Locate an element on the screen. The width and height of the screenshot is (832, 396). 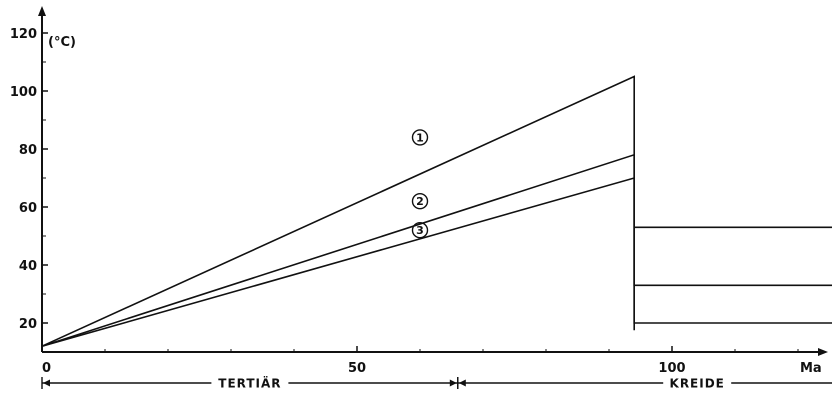
marker-text: 1 is located at coordinates (420, 137).